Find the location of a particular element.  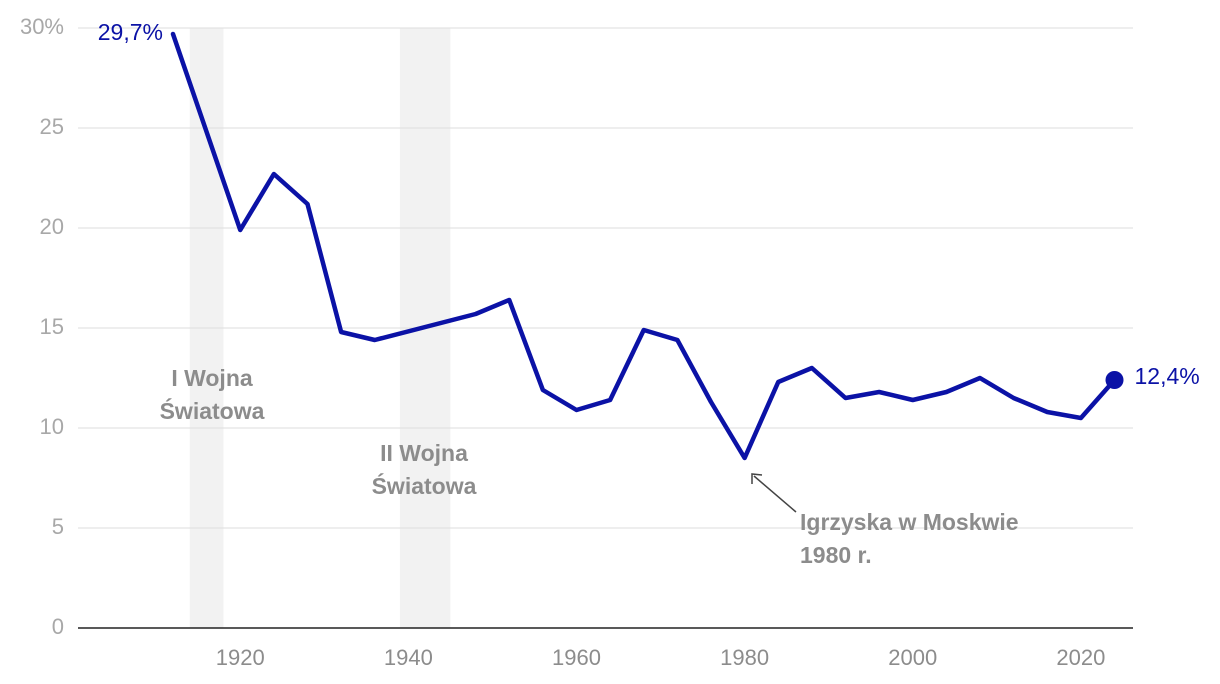

annotation-arrowhead is located at coordinates (757, 478).